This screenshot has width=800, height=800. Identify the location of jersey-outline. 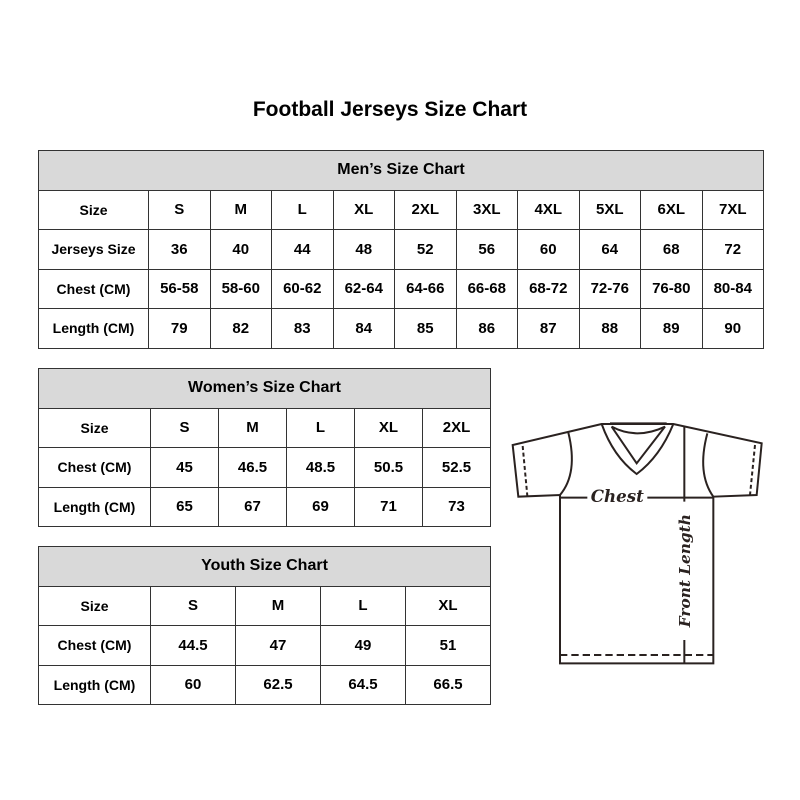
(637, 544).